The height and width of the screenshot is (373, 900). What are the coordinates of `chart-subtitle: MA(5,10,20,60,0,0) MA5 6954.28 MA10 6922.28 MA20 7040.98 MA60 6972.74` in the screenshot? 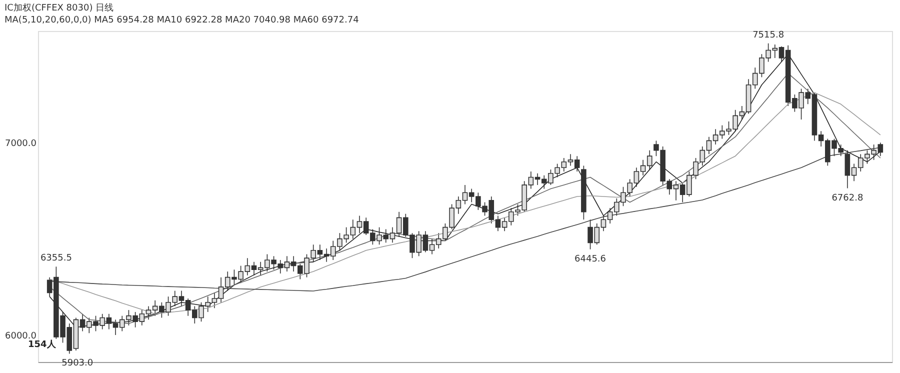 It's located at (182, 20).